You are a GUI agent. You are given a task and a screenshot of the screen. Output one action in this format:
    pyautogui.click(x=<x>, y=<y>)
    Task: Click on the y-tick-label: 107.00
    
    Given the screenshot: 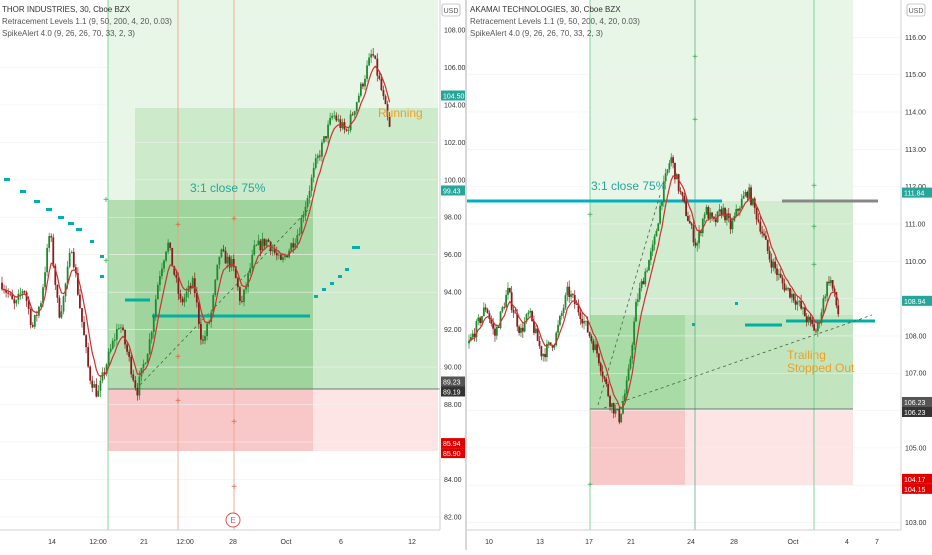 What is the action you would take?
    pyautogui.click(x=916, y=374)
    